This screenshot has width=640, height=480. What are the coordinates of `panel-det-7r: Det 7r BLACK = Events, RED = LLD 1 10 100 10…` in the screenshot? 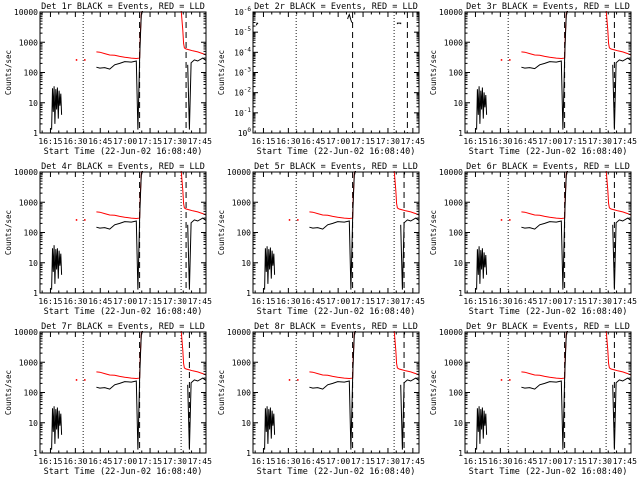 It's located at (108, 399).